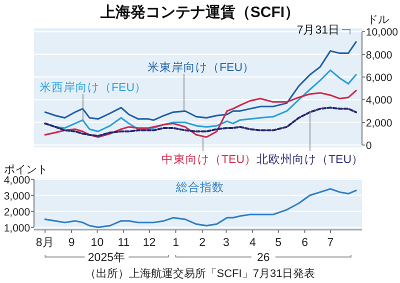  I want to click on y-tick-label: 3,000, so click(17, 196).